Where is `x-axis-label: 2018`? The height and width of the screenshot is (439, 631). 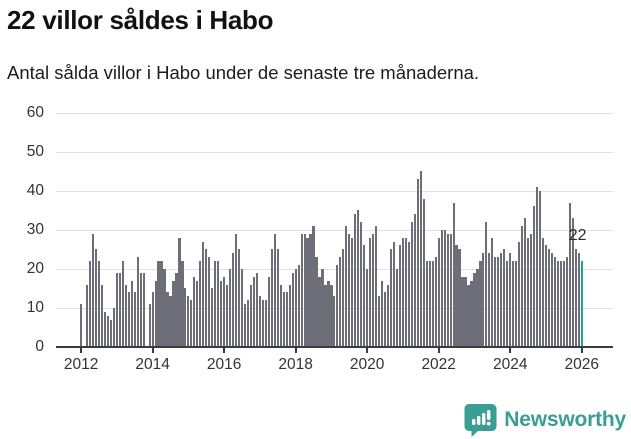 x-axis-label: 2018 is located at coordinates (295, 364).